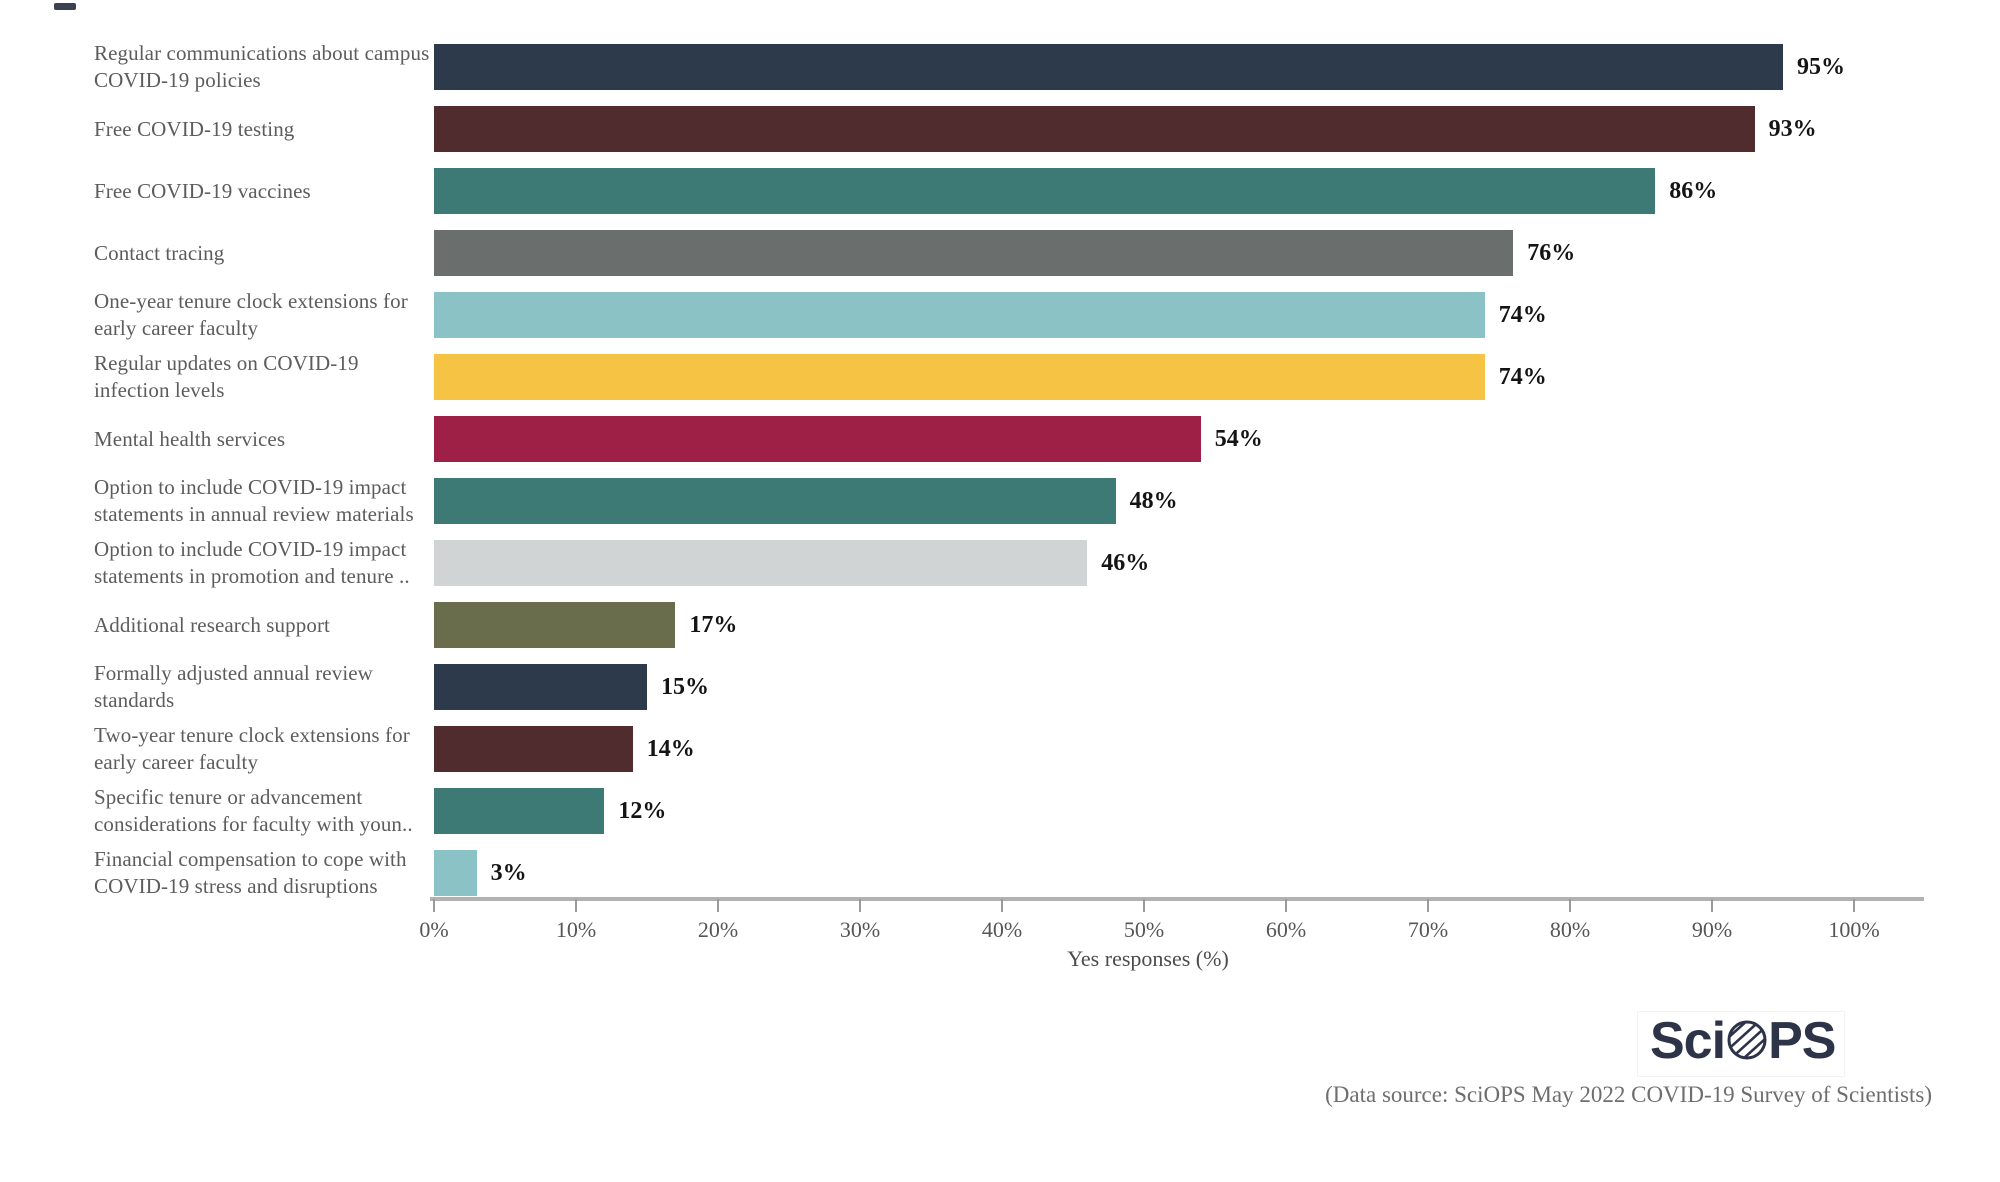  What do you see at coordinates (642, 810) in the screenshot?
I see `value-label: 12%` at bounding box center [642, 810].